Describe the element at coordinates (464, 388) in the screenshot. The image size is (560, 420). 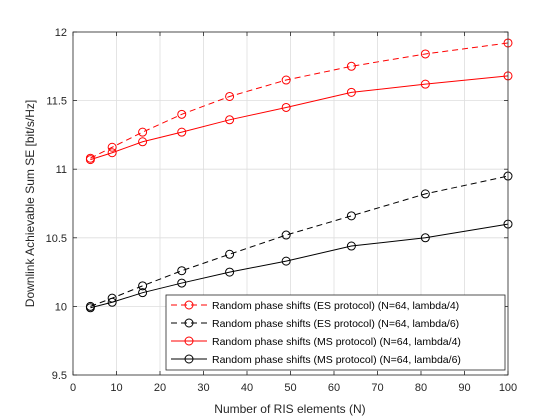
I see `x-tick-label: 90` at that location.